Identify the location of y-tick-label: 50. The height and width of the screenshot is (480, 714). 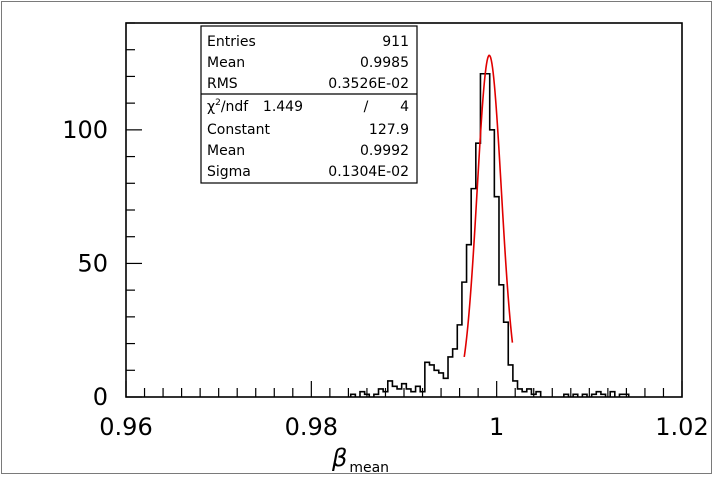
(92, 263).